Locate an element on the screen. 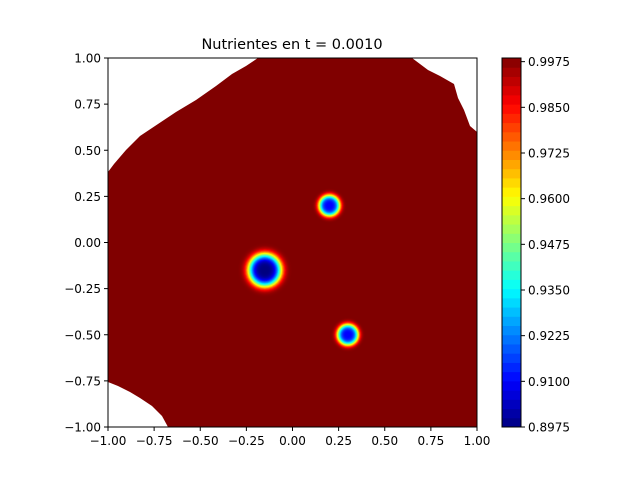 The image size is (640, 480). colorbar is located at coordinates (511, 243).